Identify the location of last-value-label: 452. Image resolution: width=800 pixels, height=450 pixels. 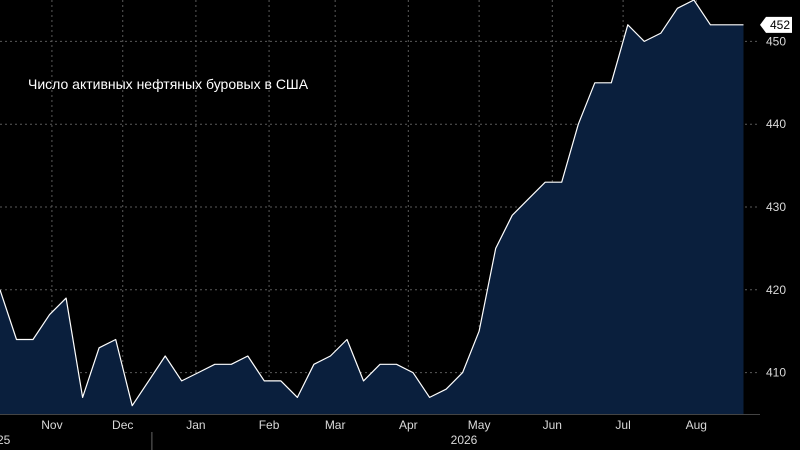
(780, 25).